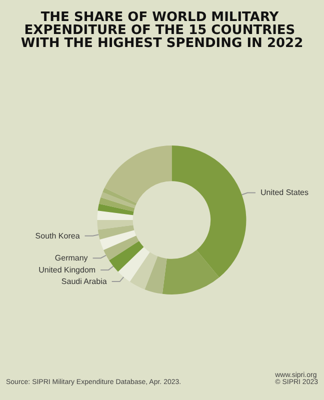 Image resolution: width=324 pixels, height=400 pixels. What do you see at coordinates (84, 281) in the screenshot?
I see `slice-label: Saudi Arabia` at bounding box center [84, 281].